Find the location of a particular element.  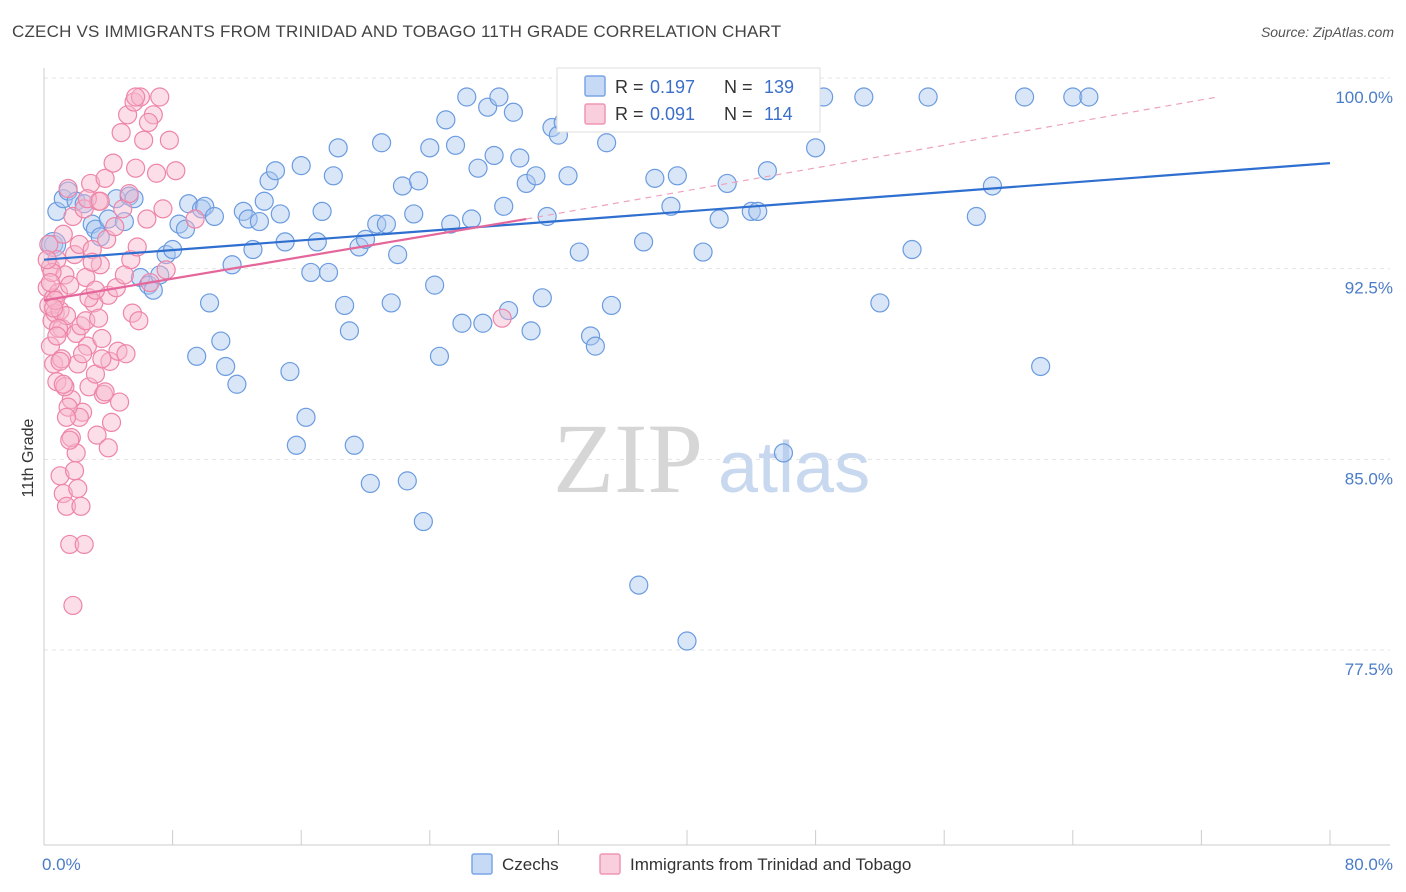

stats-r-trinidad: 0.091 is located at coordinates (672, 114).